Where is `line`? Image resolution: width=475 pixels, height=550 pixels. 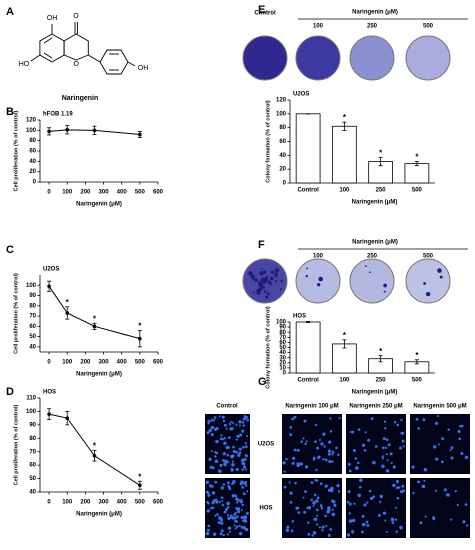
line is located at coordinates (94, 313).